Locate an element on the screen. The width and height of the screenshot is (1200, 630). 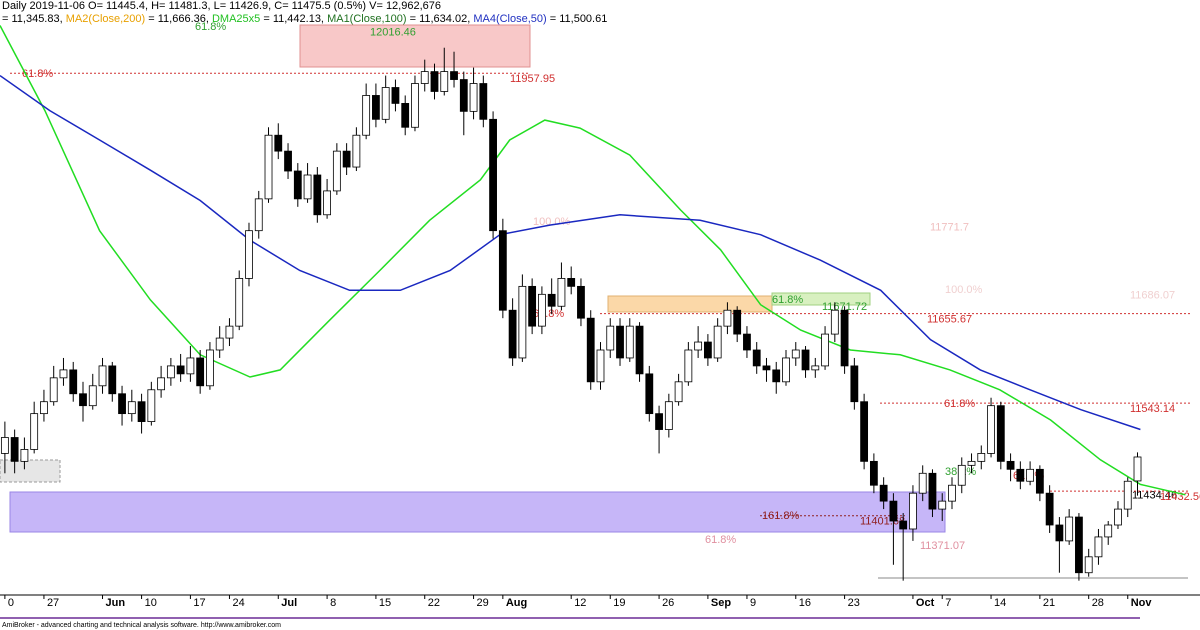
header-item: DMA25x5 is located at coordinates (236, 19).